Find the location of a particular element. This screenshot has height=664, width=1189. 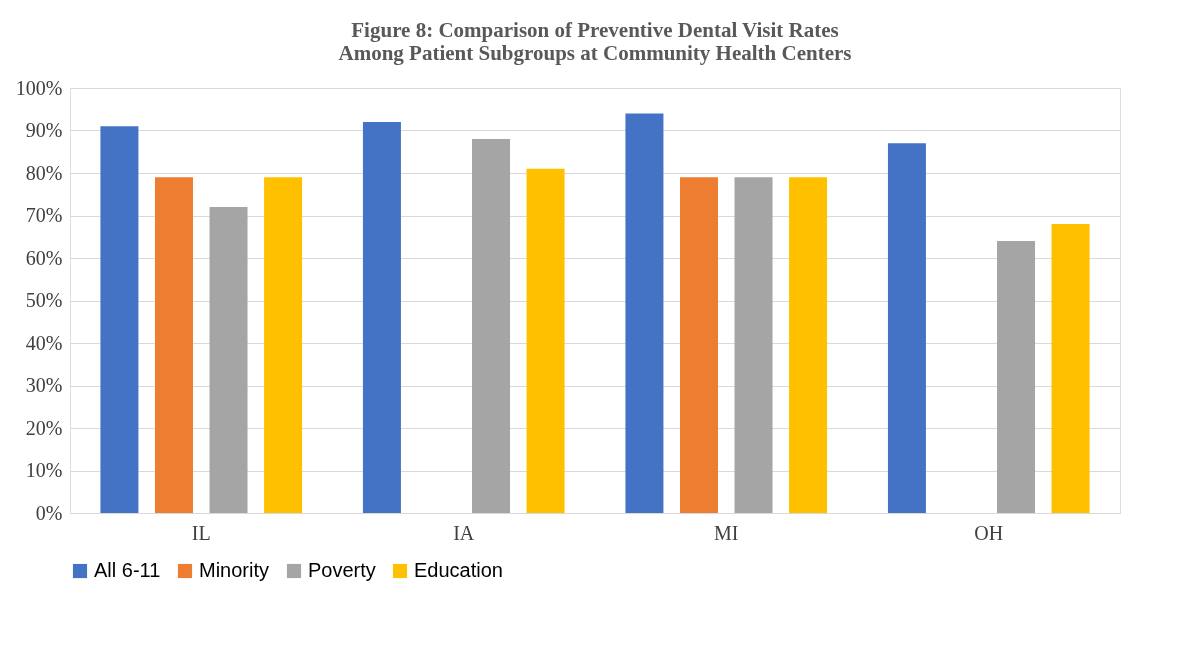

y-tick-label: 30% is located at coordinates (44, 385).